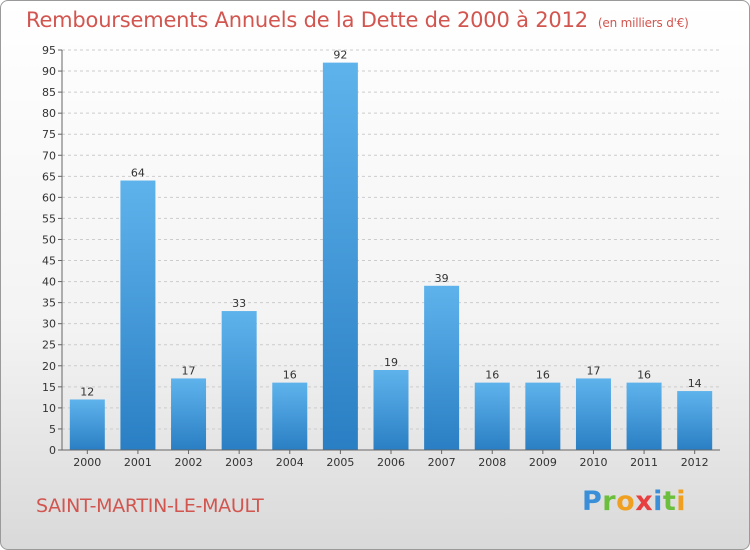 The image size is (750, 550). Describe the element at coordinates (189, 462) in the screenshot. I see `x-tick-label-2002: 2002` at that location.